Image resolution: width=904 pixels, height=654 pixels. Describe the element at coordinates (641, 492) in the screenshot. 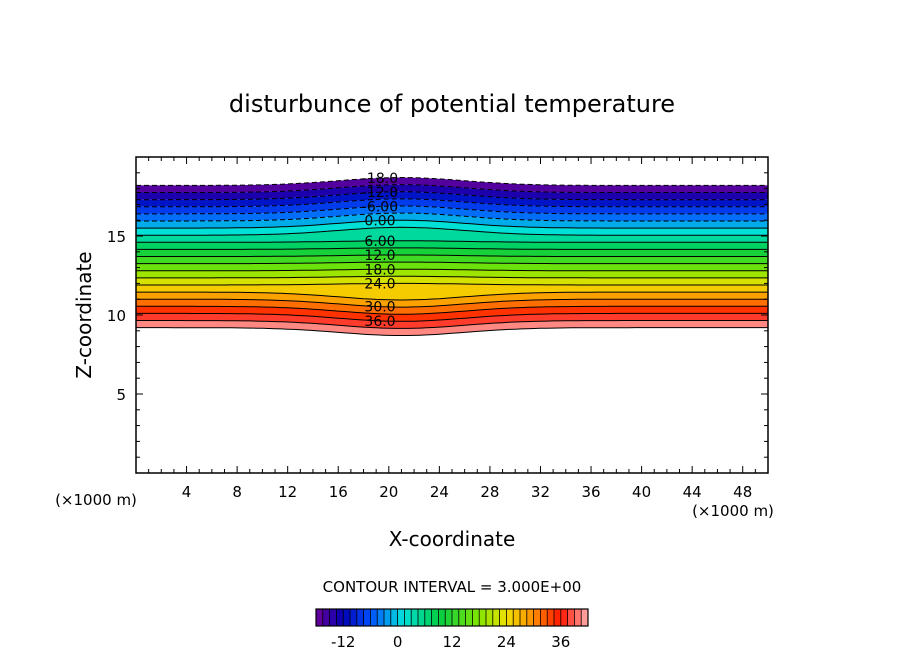

I see `x-tick-label: 40` at that location.